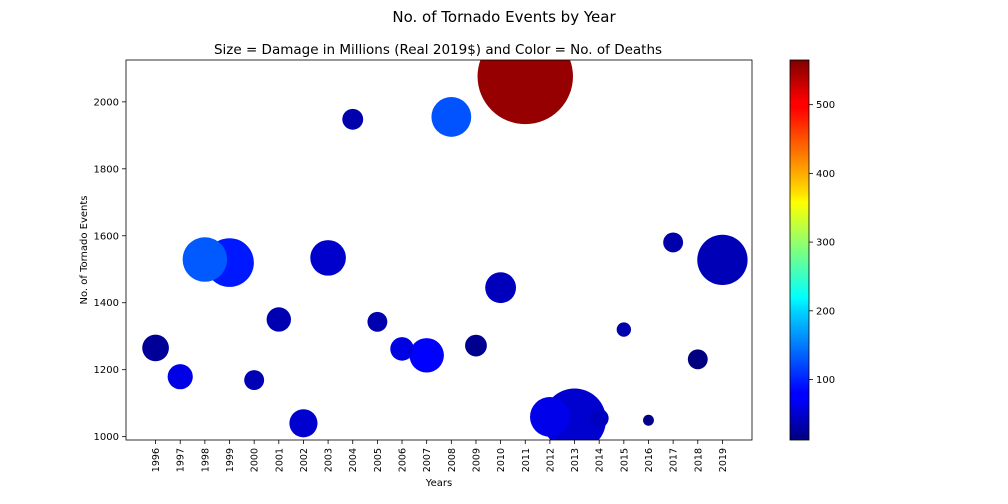  Describe the element at coordinates (476, 460) in the screenshot. I see `x-tick-label-2009: 2009` at that location.